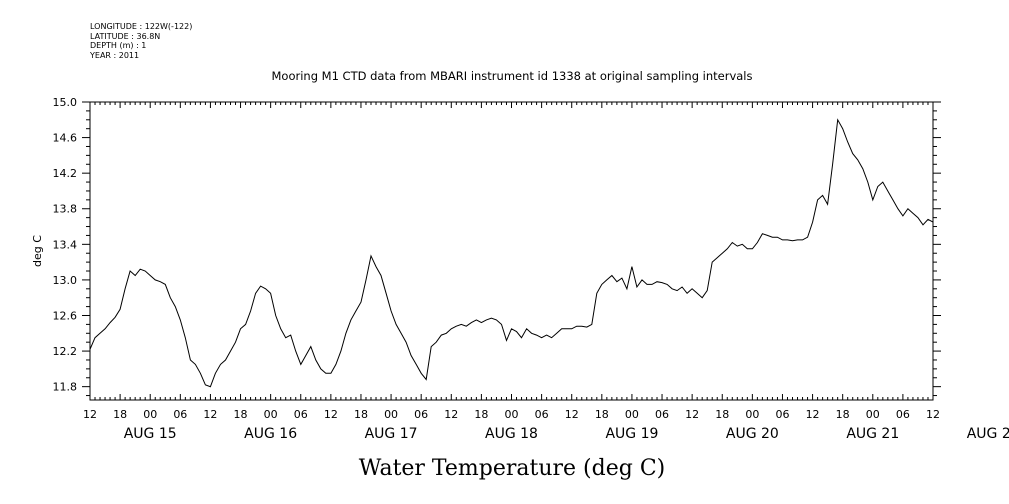 This screenshot has height=504, width=1009. What do you see at coordinates (65, 387) in the screenshot?
I see `y-tick-label: 11.8` at bounding box center [65, 387].